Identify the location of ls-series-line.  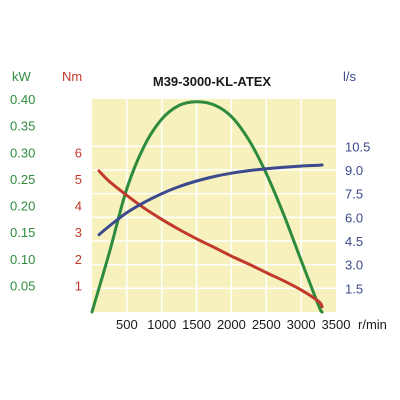
(210, 200).